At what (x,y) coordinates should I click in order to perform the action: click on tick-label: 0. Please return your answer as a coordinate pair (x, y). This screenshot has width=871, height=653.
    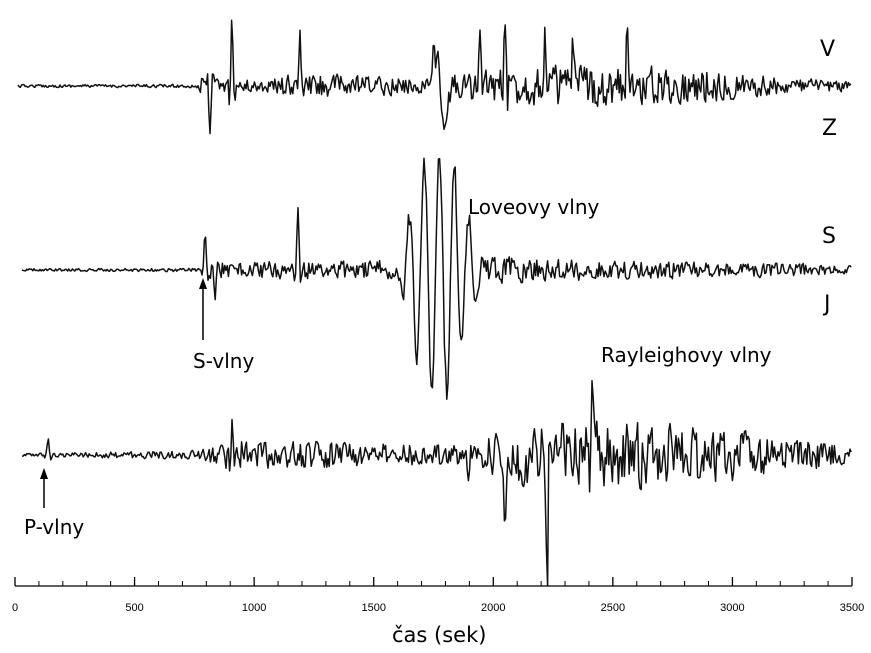
    Looking at the image, I should click on (15, 608).